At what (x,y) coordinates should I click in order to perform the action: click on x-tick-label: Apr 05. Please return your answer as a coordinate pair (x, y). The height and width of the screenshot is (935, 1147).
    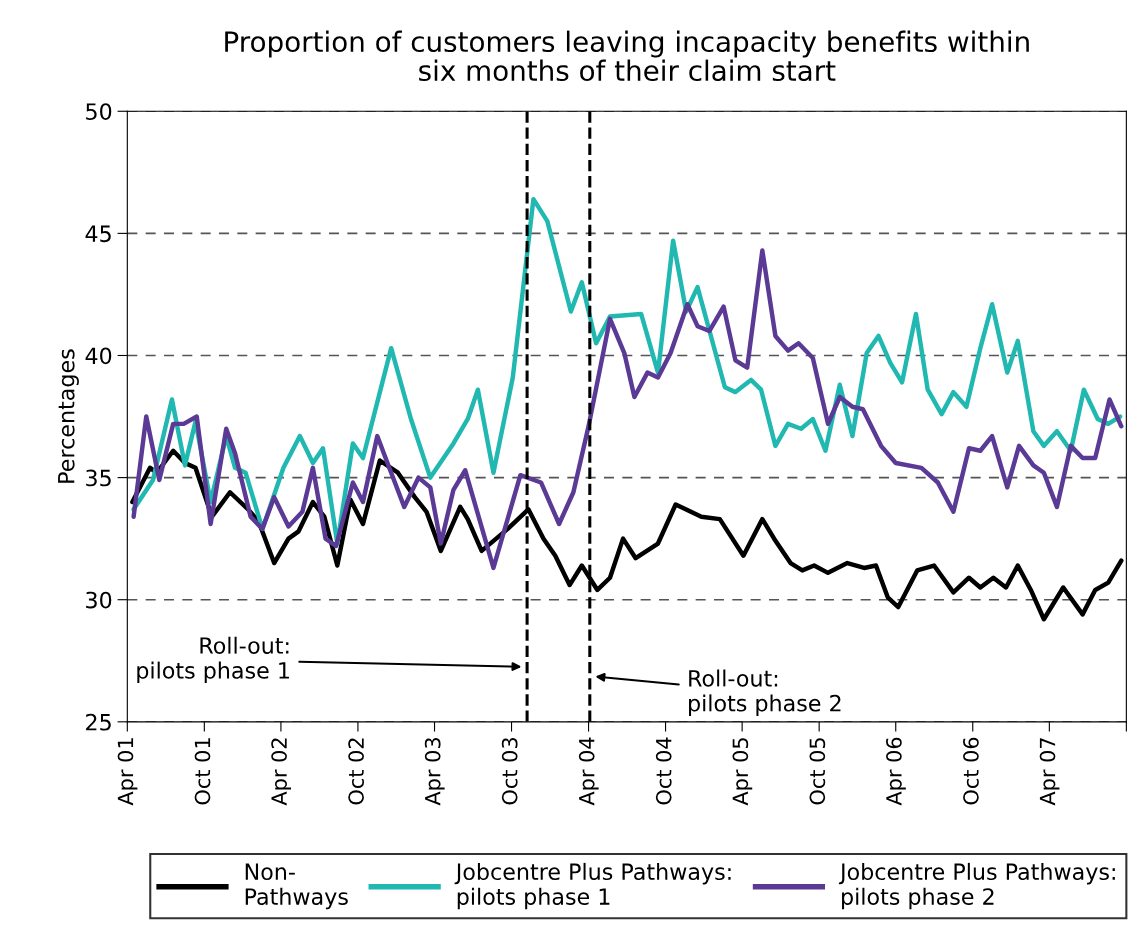
    Looking at the image, I should click on (742, 772).